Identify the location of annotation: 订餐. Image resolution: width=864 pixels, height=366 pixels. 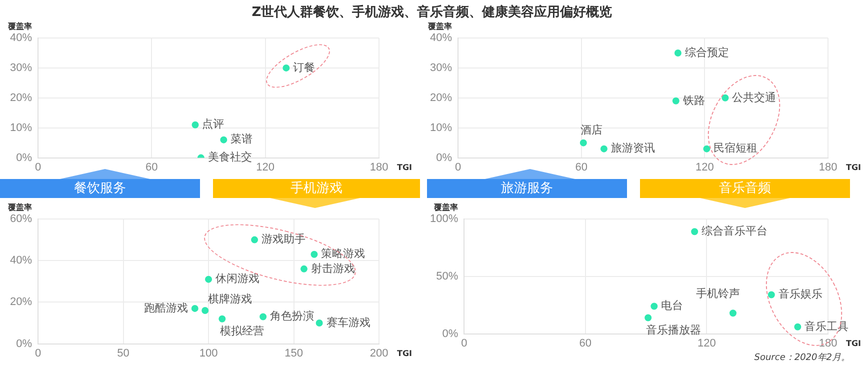
(304, 67).